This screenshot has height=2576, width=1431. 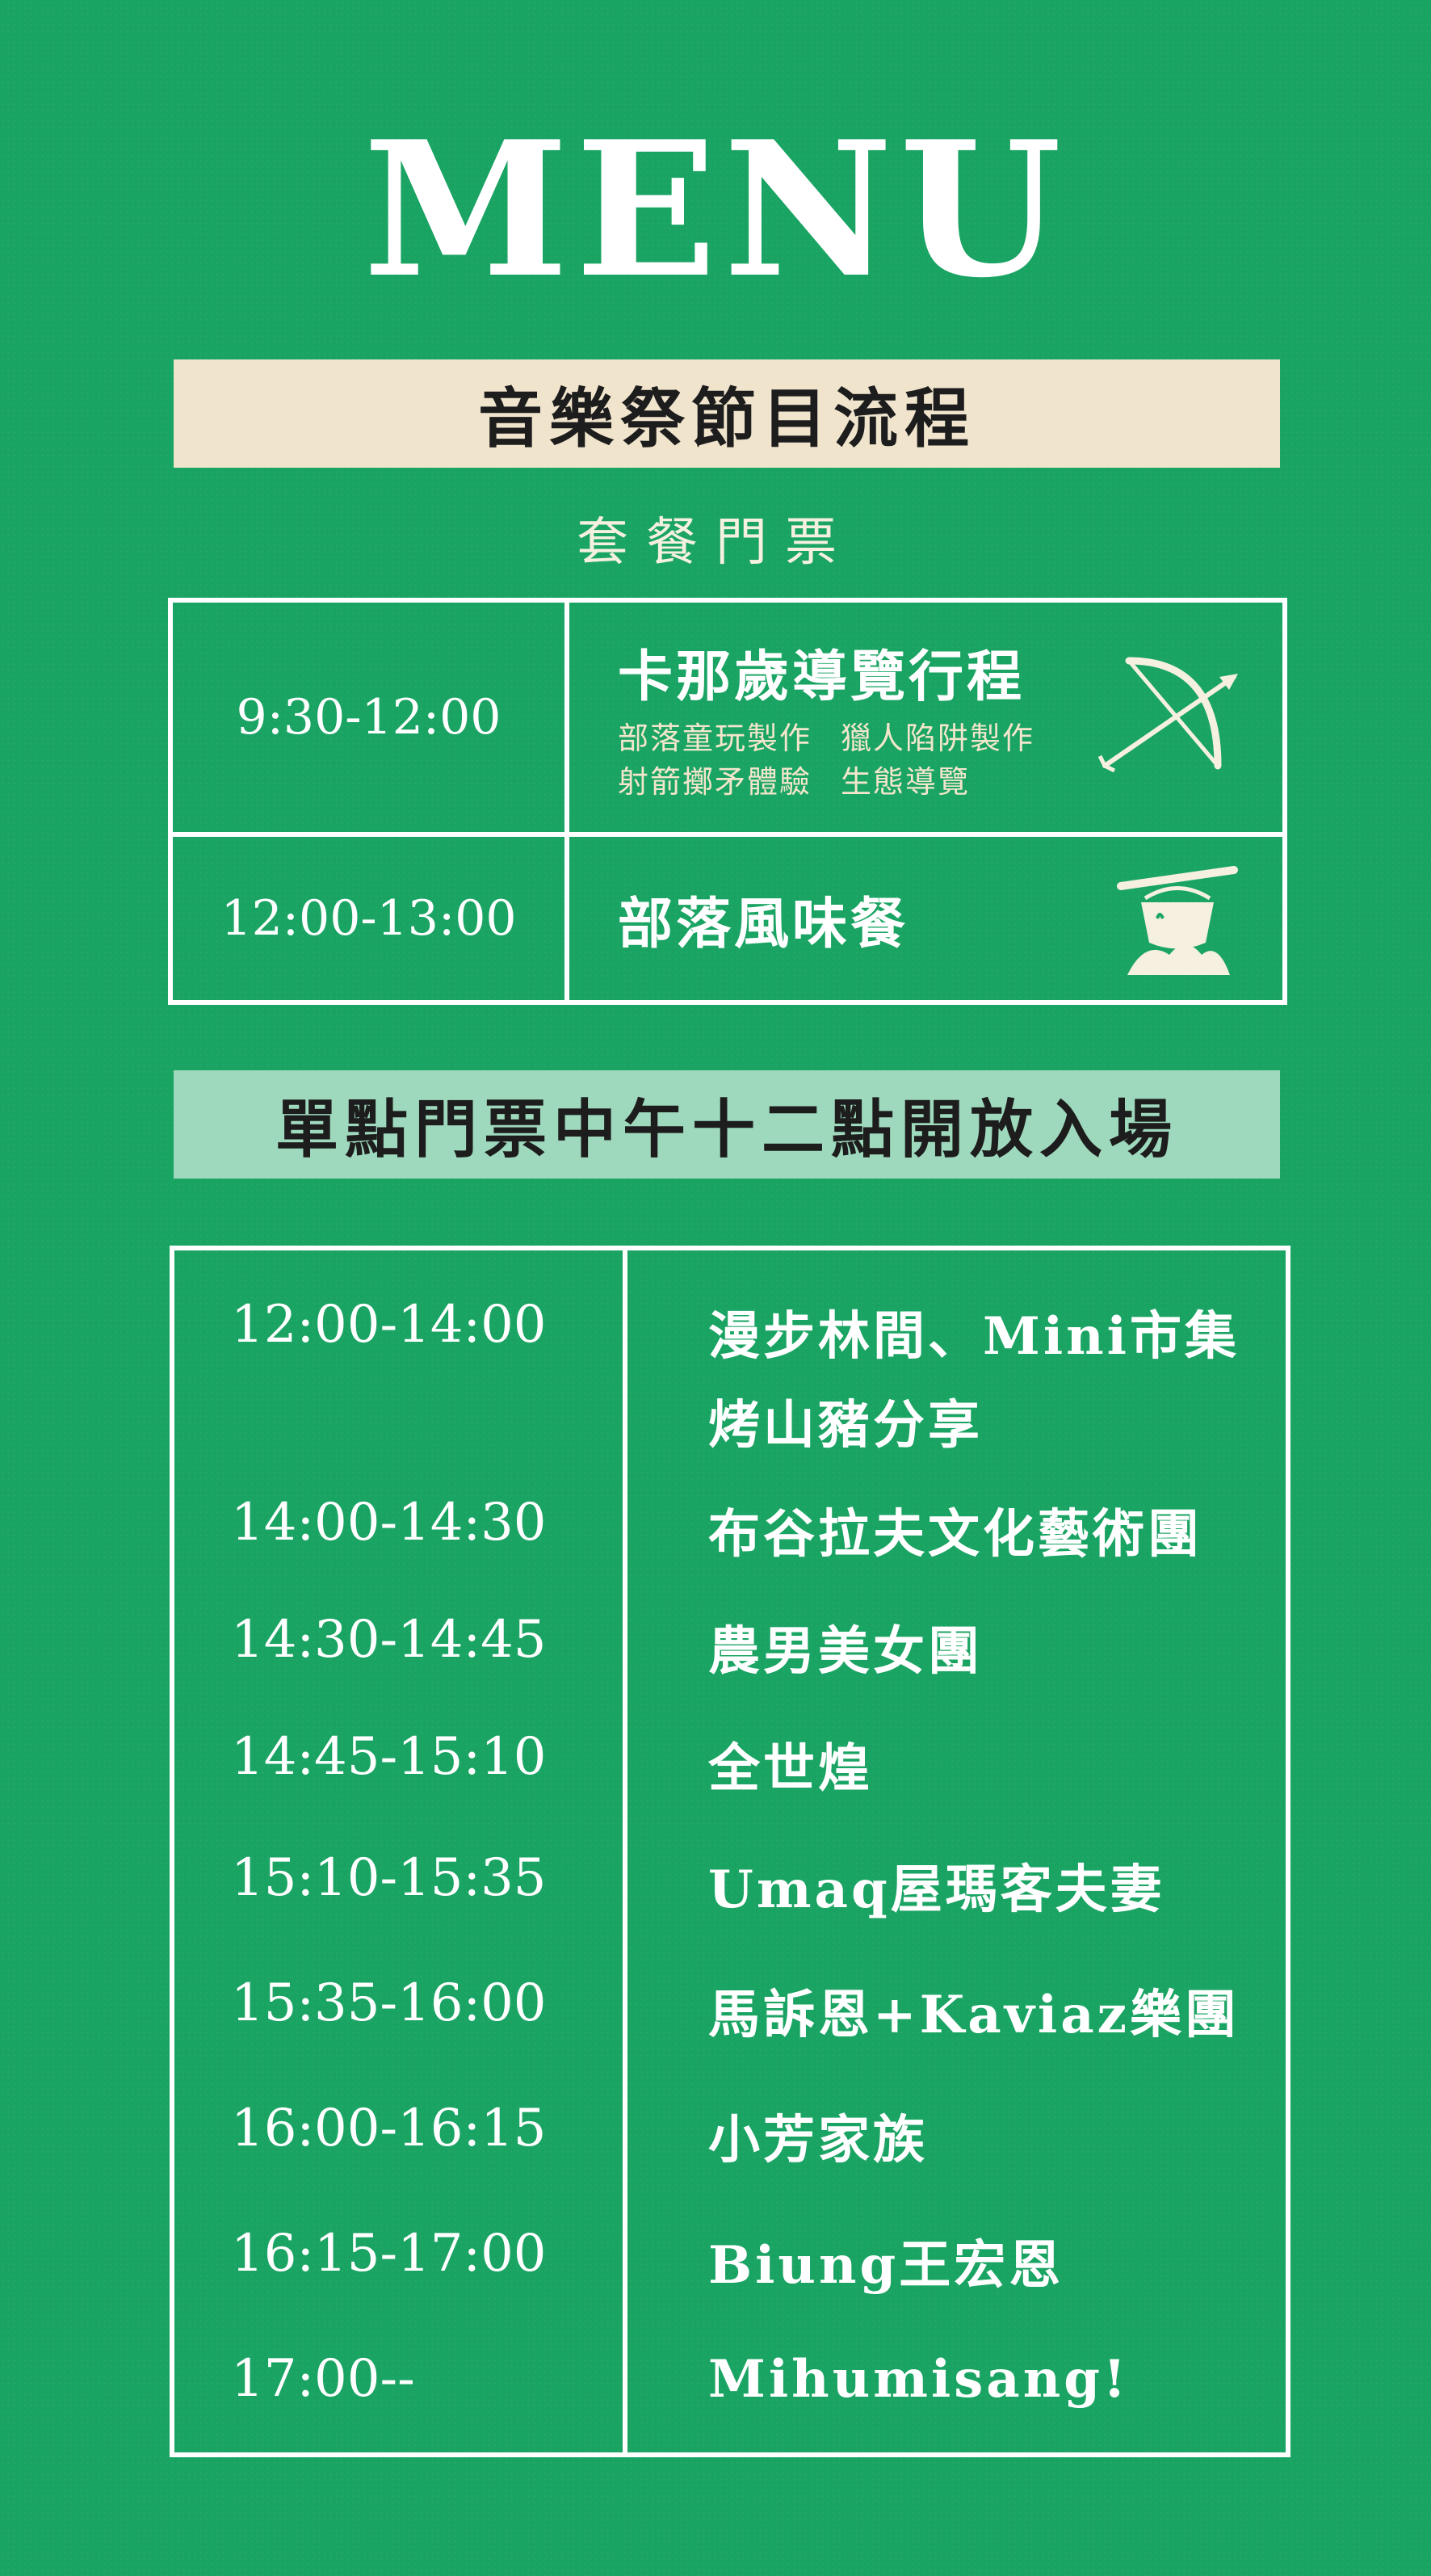 I want to click on schedule-act: Mihumisang!, so click(x=919, y=2379).